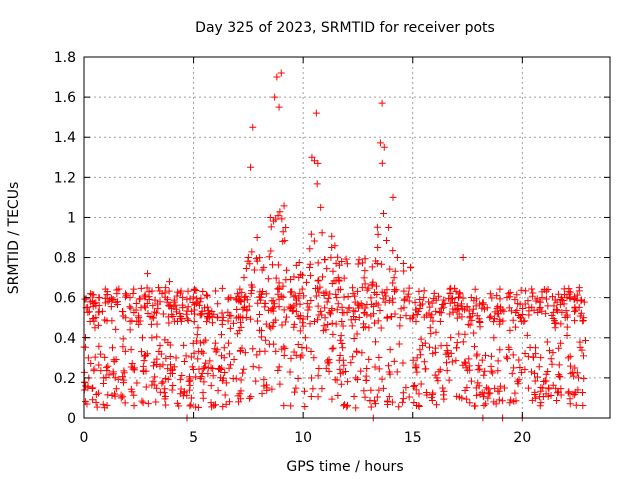 This screenshot has height=480, width=640. What do you see at coordinates (71, 419) in the screenshot?
I see `y-tick-label: 0` at bounding box center [71, 419].